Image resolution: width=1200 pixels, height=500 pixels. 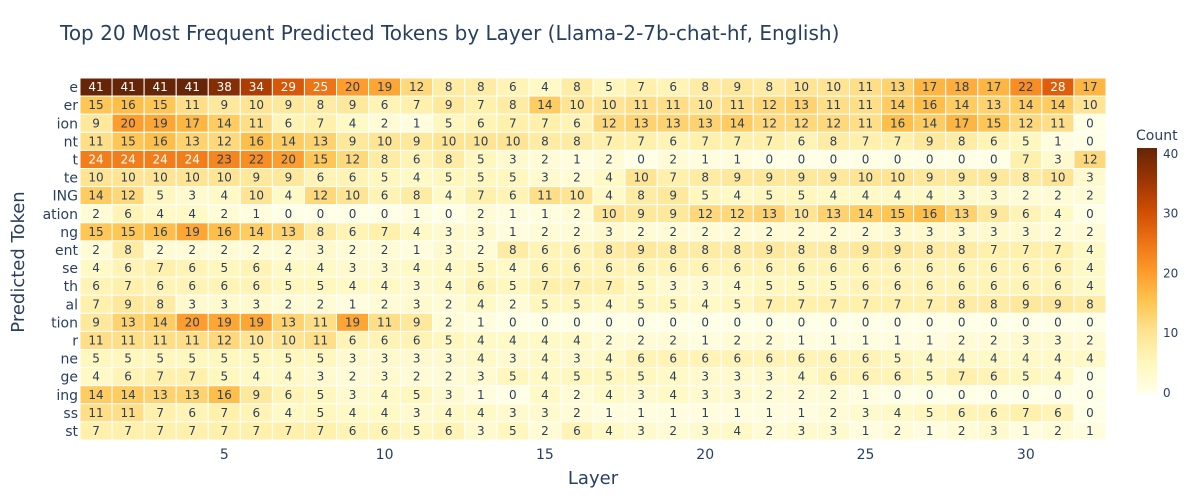 What do you see at coordinates (71, 432) in the screenshot?
I see `y-tick-label: st` at bounding box center [71, 432].